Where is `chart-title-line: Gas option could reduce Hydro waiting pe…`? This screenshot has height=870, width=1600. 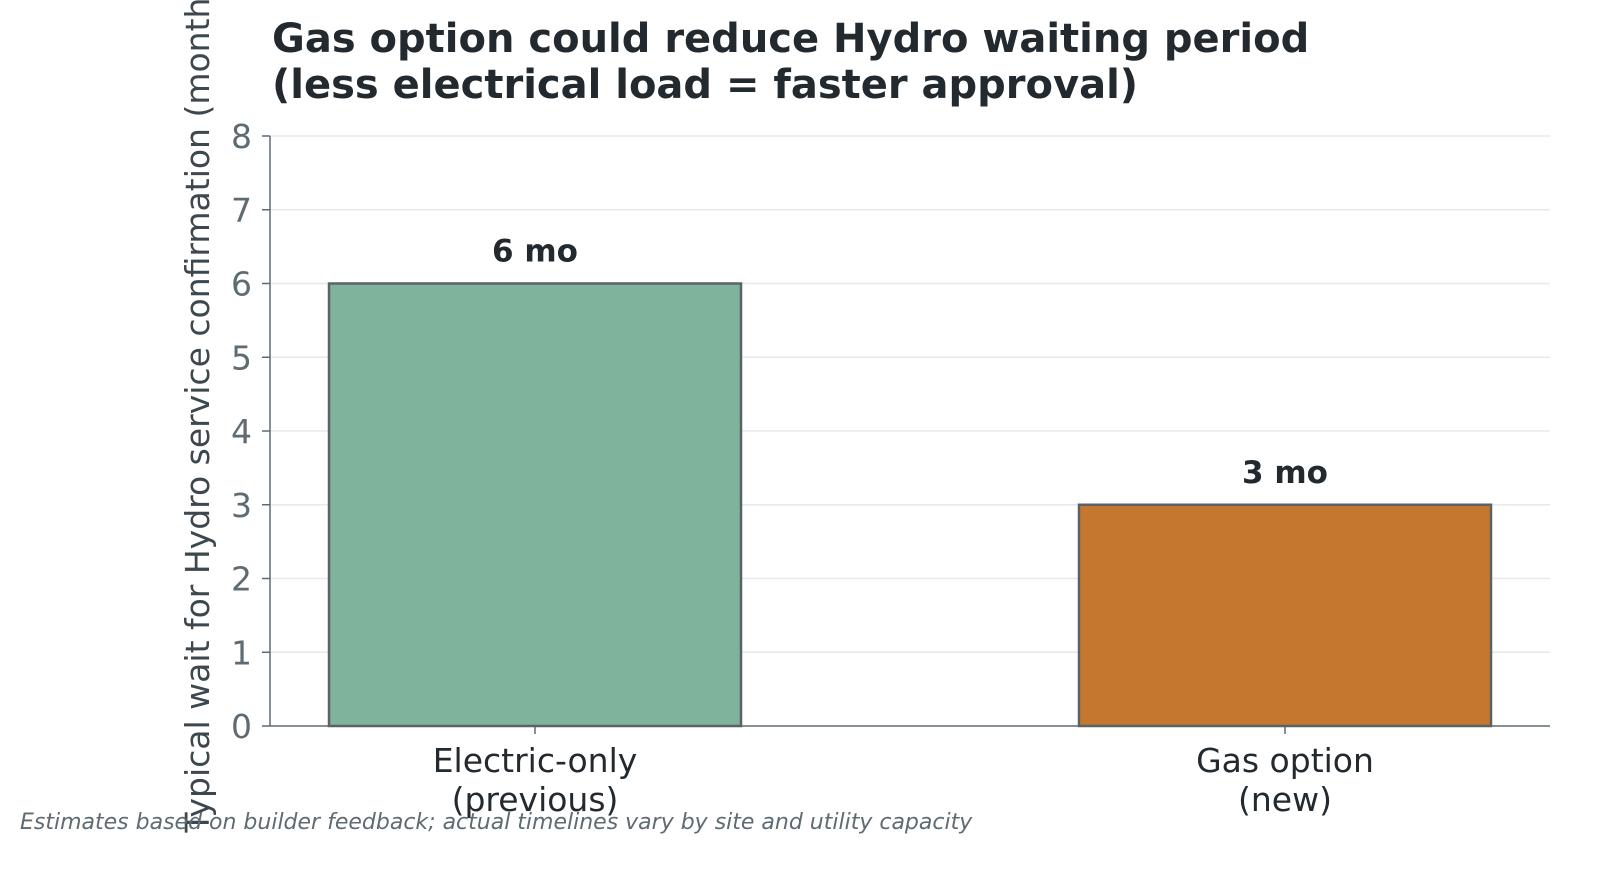 chart-title-line: Gas option could reduce Hydro waiting pe… is located at coordinates (790, 39).